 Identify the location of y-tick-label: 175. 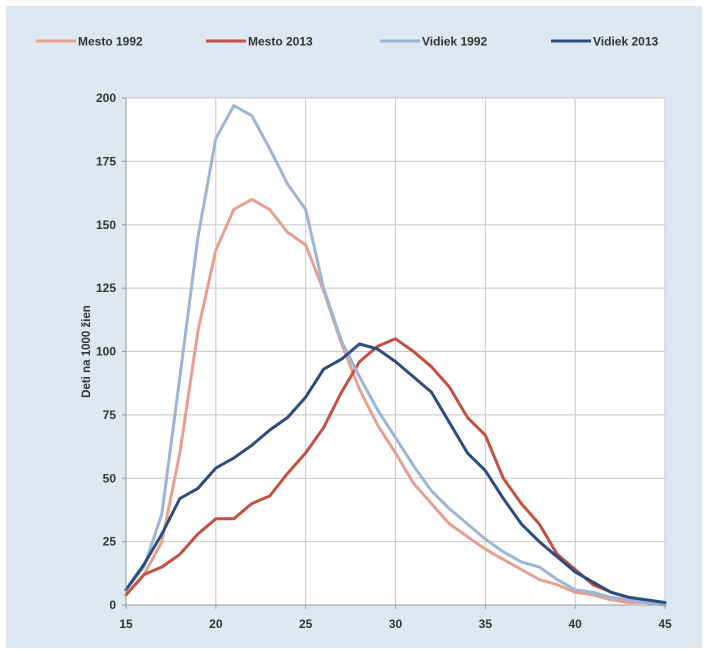
(106, 161).